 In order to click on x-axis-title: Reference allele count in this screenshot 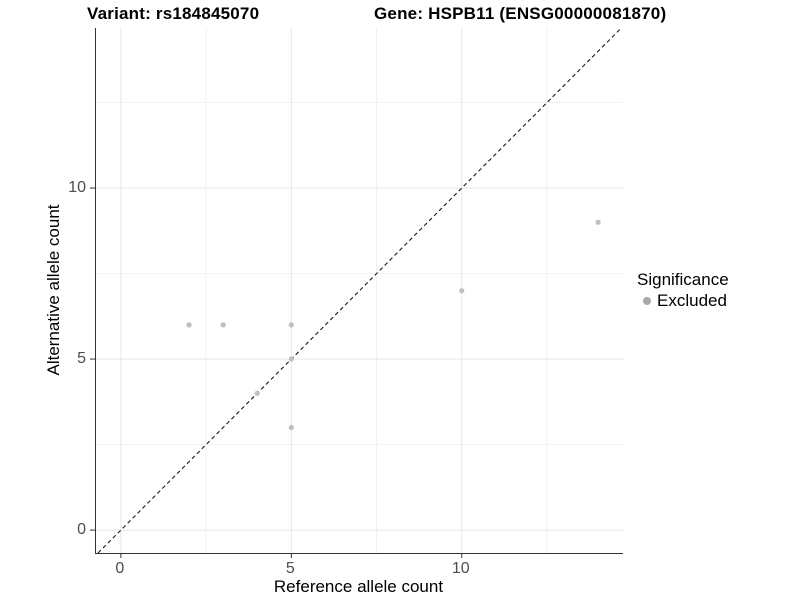, I will do `click(358, 586)`.